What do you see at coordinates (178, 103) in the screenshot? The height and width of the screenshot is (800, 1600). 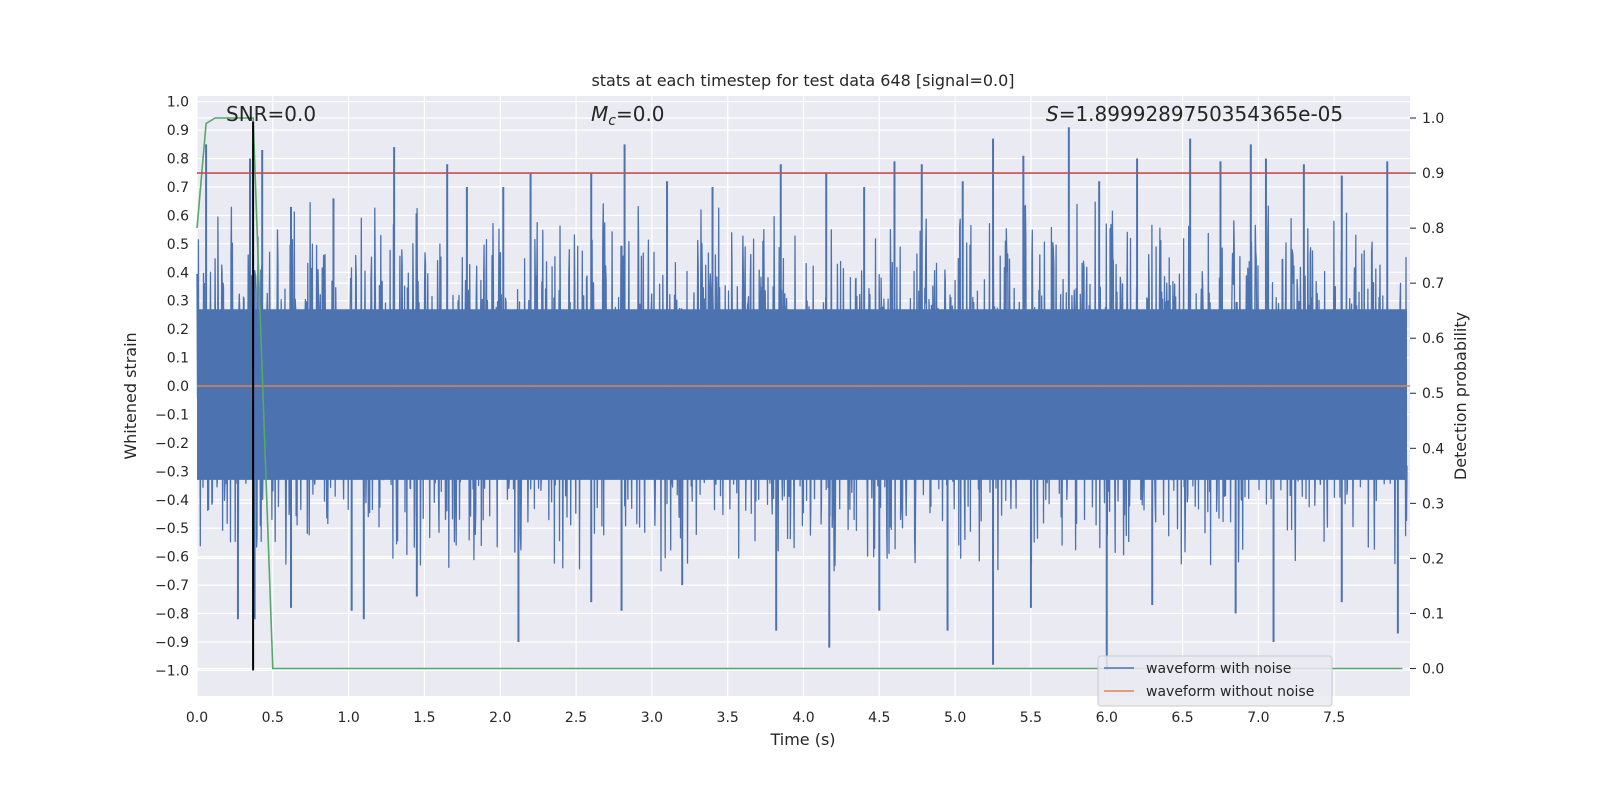 I see `y-left-tick-label: 1.0` at bounding box center [178, 103].